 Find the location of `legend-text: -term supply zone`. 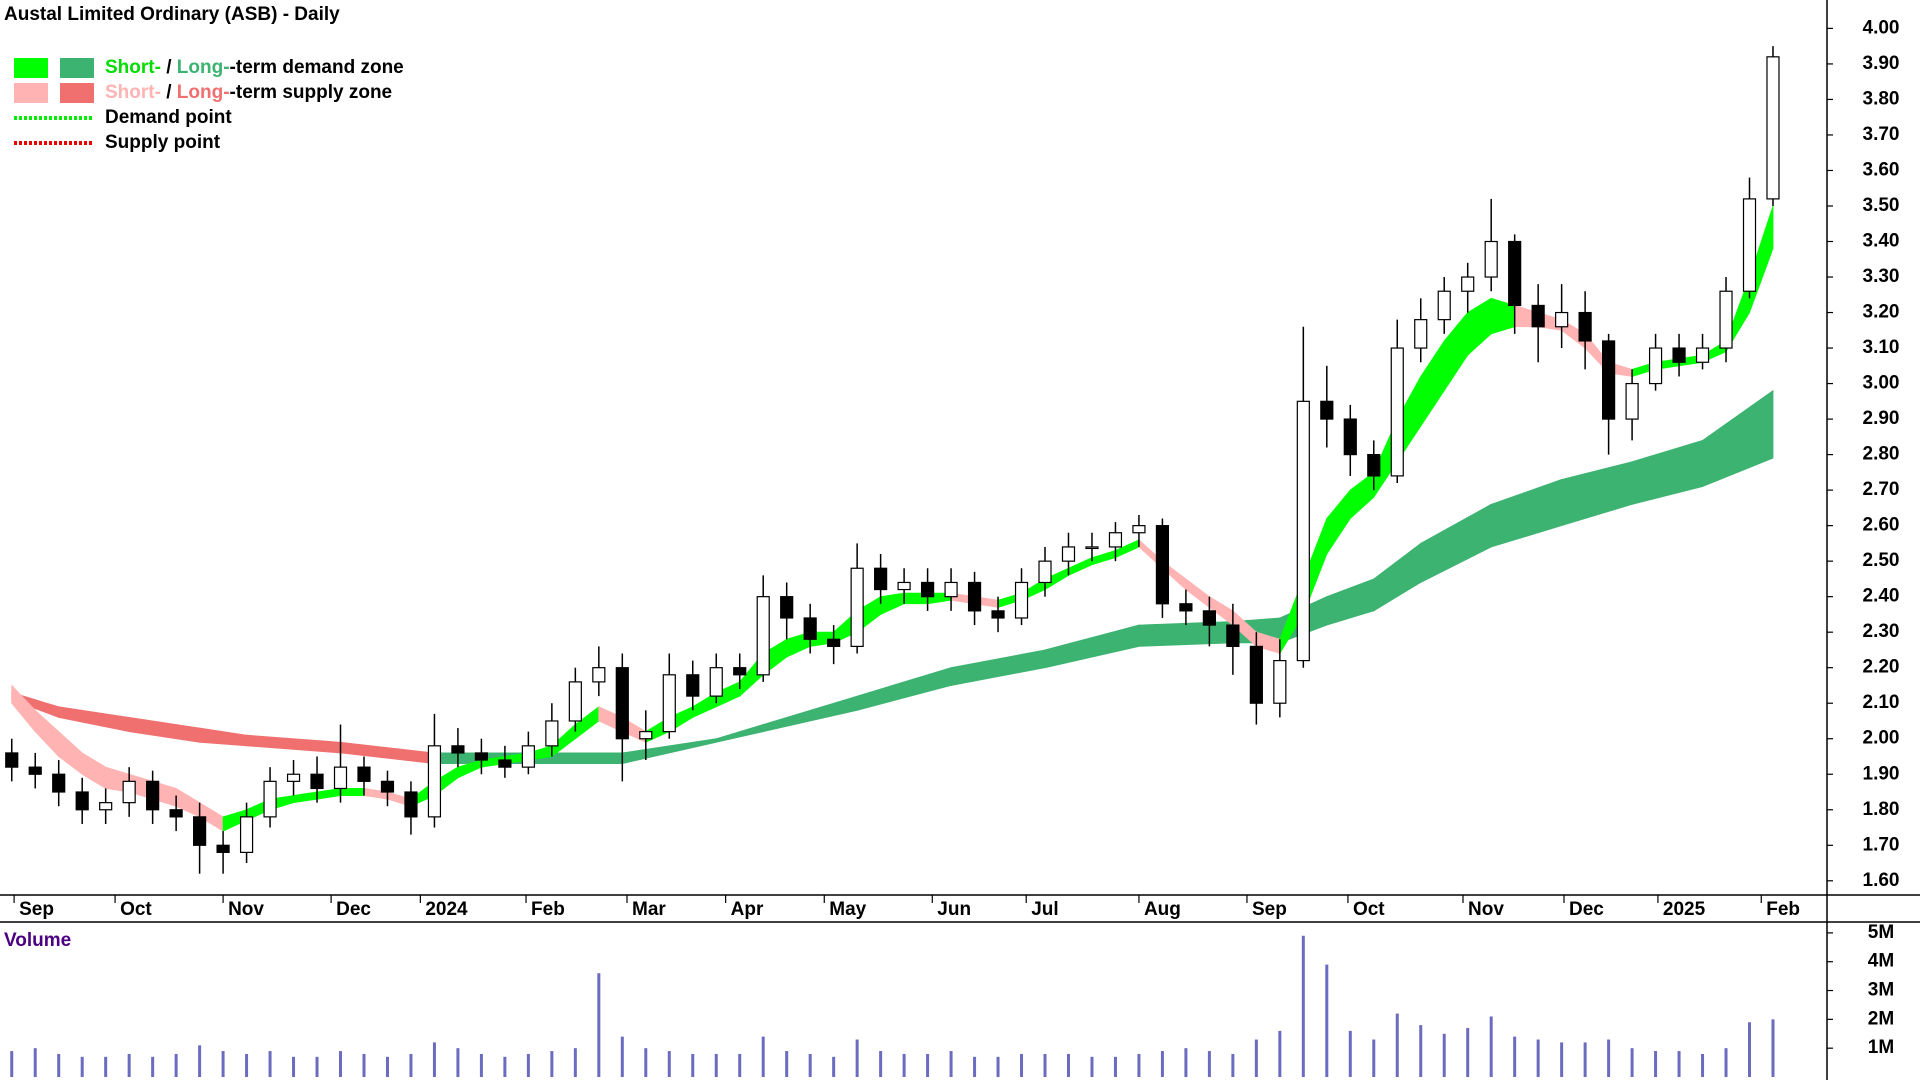

legend-text: -term supply zone is located at coordinates (311, 92).